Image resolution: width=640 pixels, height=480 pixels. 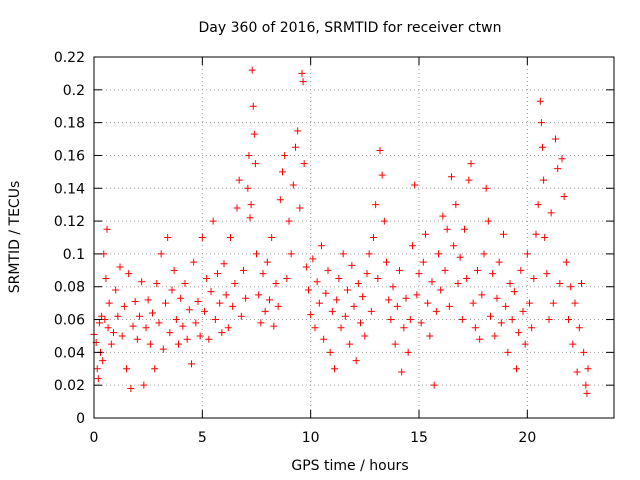 What do you see at coordinates (69, 288) in the screenshot?
I see `y-tick-label: 0.08` at bounding box center [69, 288].